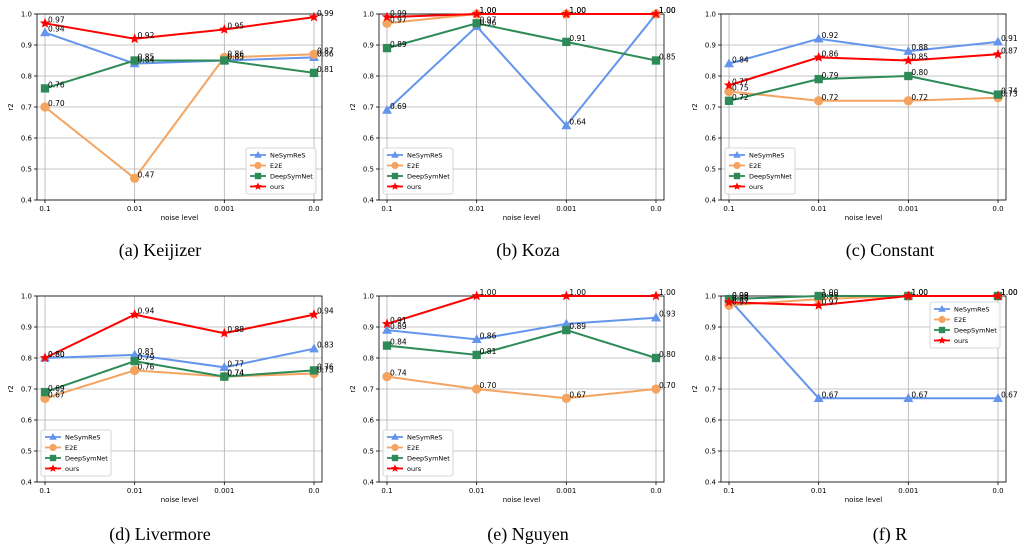 This screenshot has height=548, width=1026. What do you see at coordinates (710, 452) in the screenshot?
I see `y-tick-label: 0.5` at bounding box center [710, 452].